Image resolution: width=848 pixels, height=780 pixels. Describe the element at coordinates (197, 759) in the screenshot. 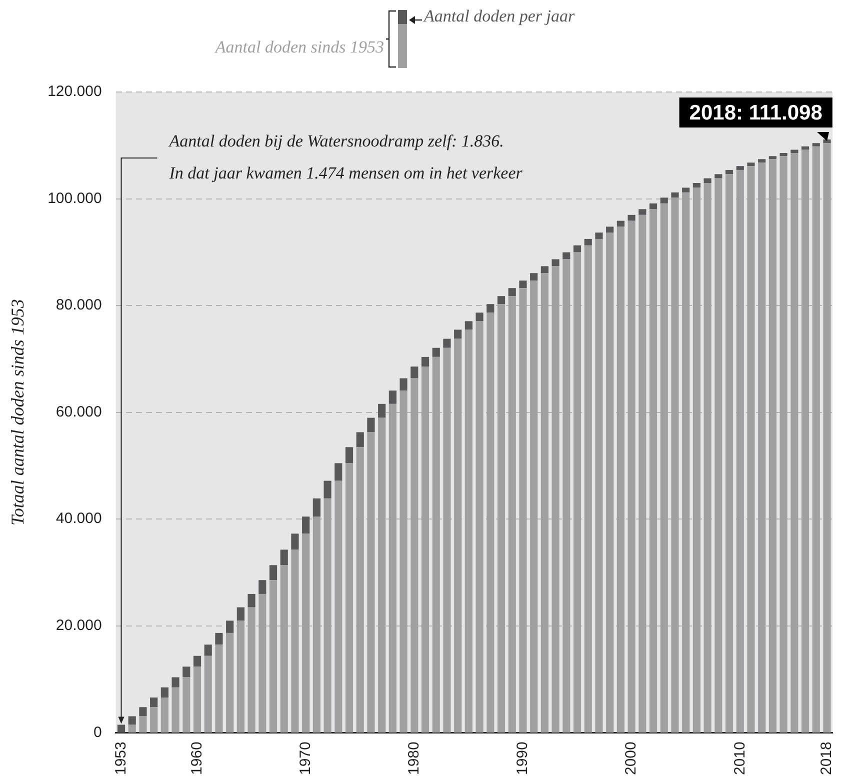

I see `x-tick-label: 1960` at that location.